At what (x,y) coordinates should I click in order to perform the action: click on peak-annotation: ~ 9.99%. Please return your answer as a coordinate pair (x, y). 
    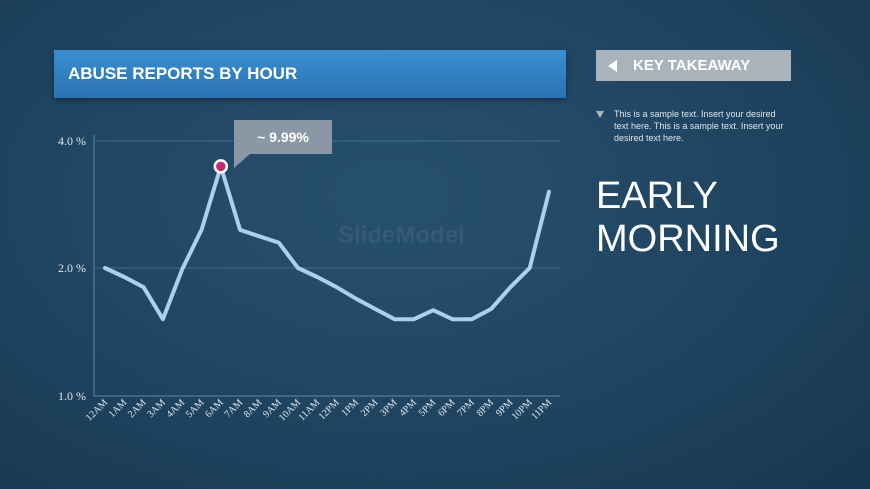
    Looking at the image, I should click on (283, 137).